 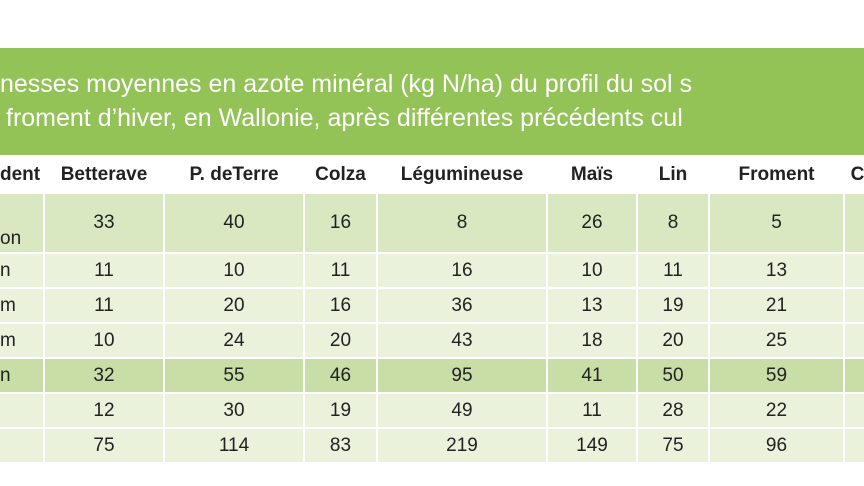 I want to click on header-cell: Betterave, so click(x=104, y=175).